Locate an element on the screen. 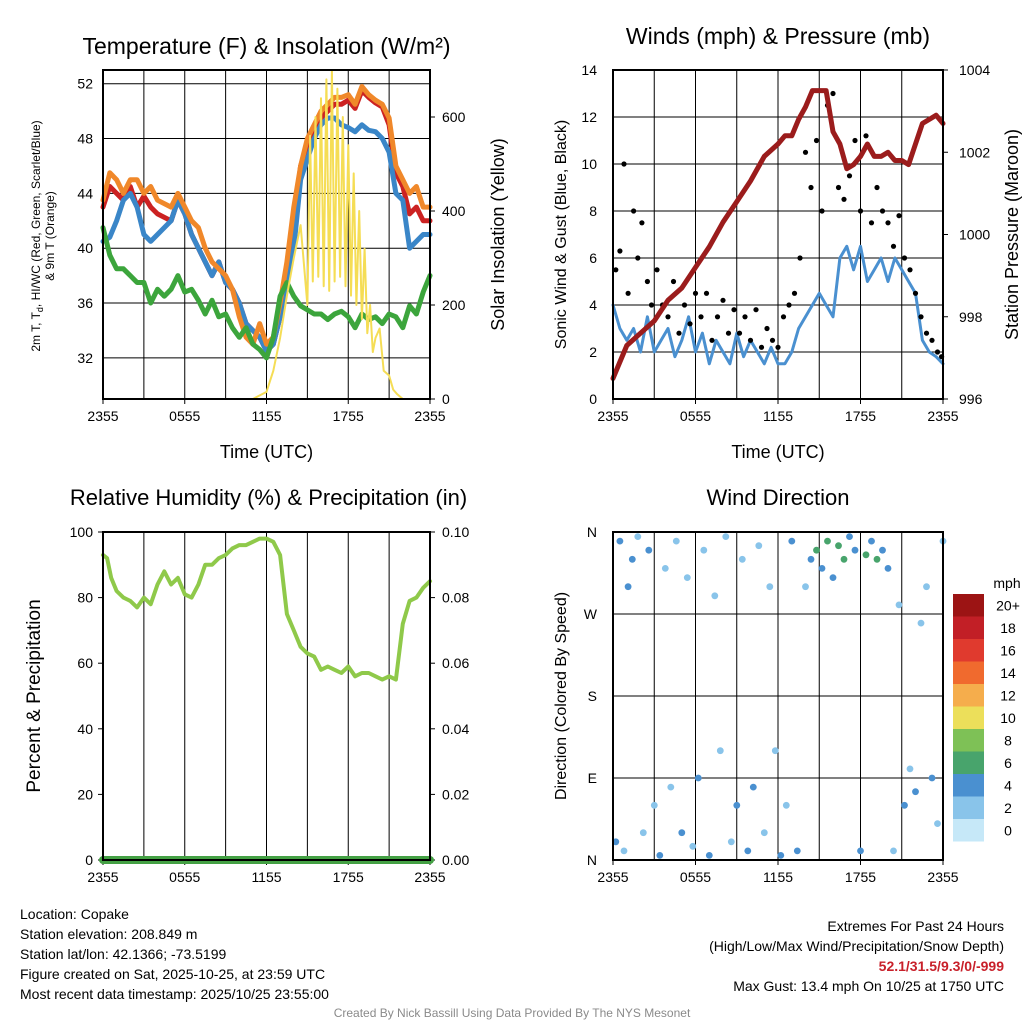 The width and height of the screenshot is (1024, 1024). y-tick-label: 100 is located at coordinates (82, 532).